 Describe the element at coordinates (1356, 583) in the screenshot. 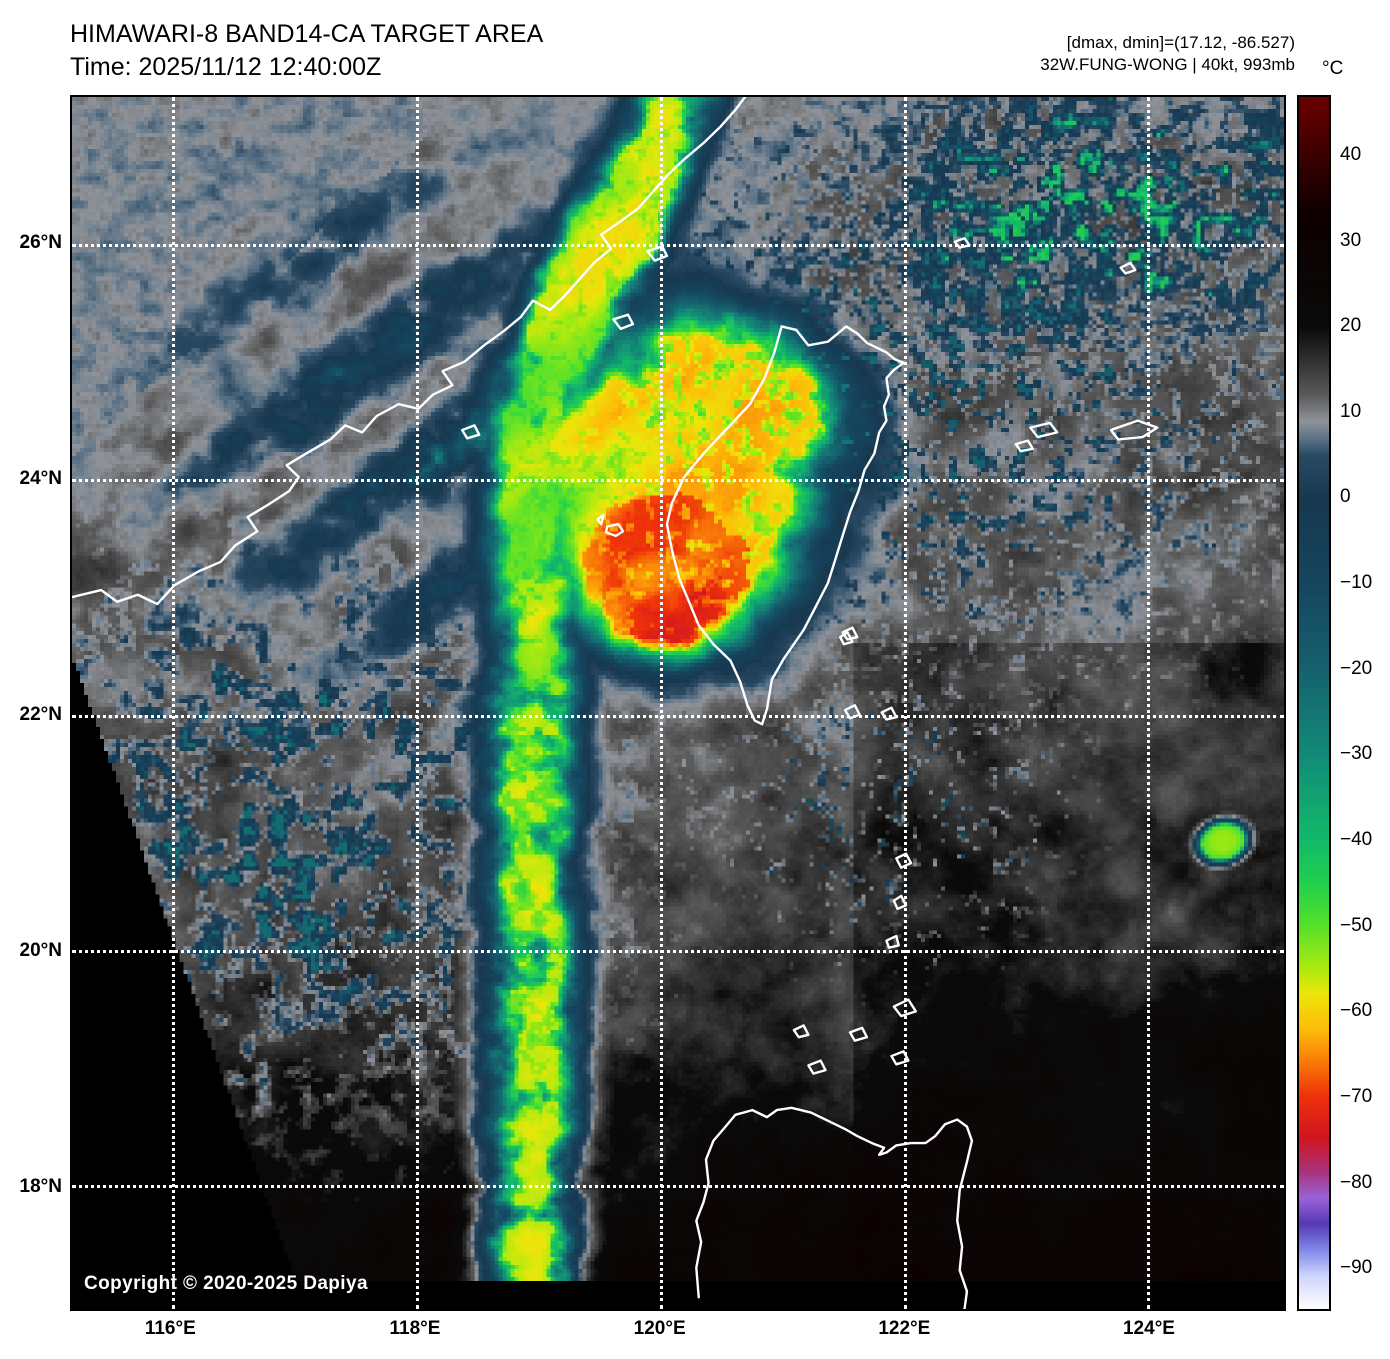

I see `colorbar-tick-label: −10` at that location.